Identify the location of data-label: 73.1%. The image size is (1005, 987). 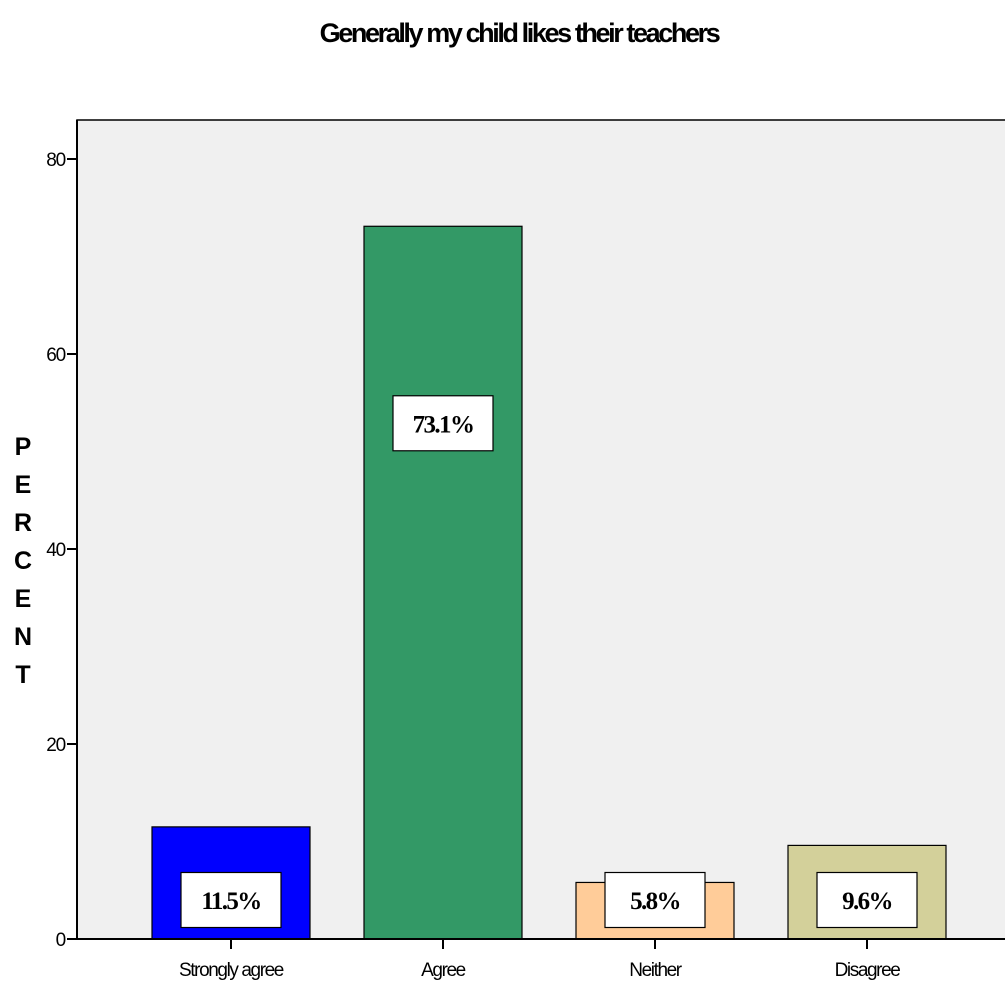
(443, 424).